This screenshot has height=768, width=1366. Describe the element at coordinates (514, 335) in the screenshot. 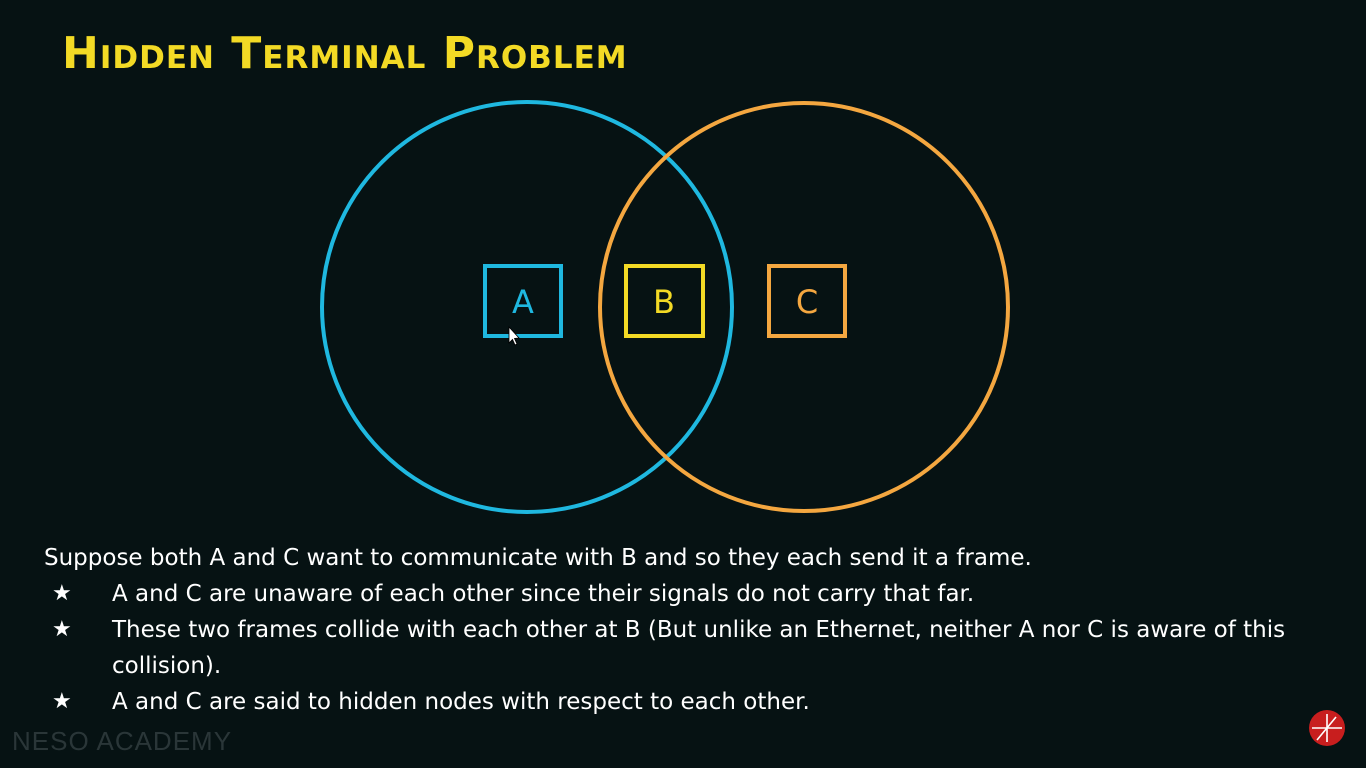

I see `mouse-pointer-icon` at that location.